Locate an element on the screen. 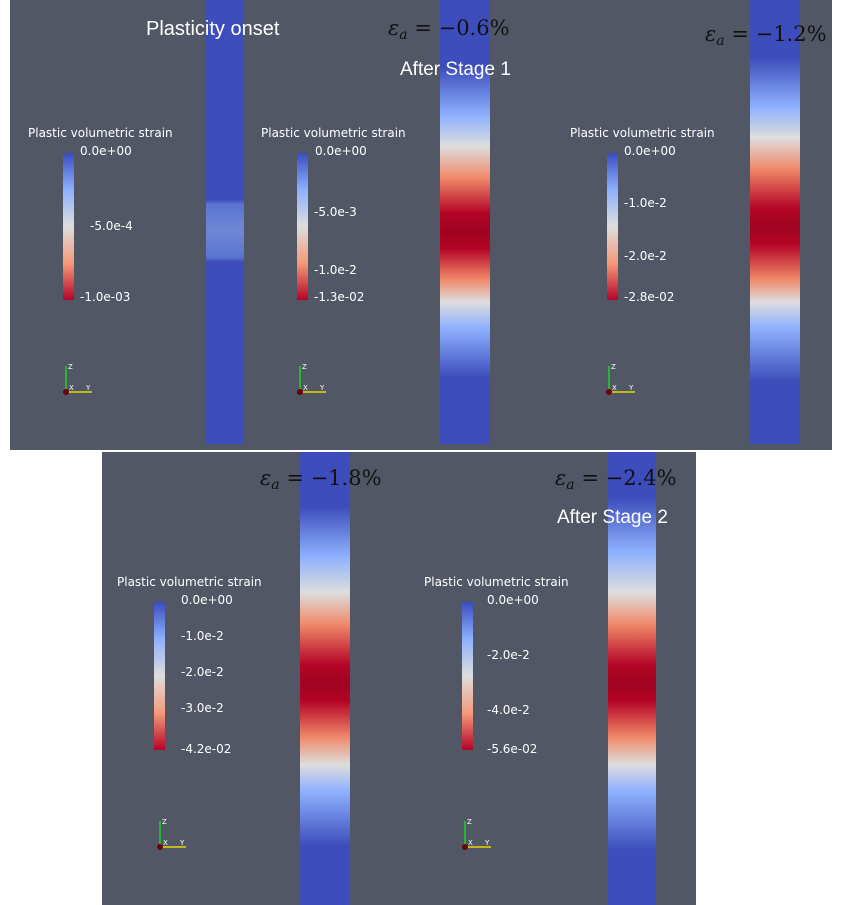 The image size is (841, 905). colorbar-tick: -3.0e-2 is located at coordinates (202, 708).